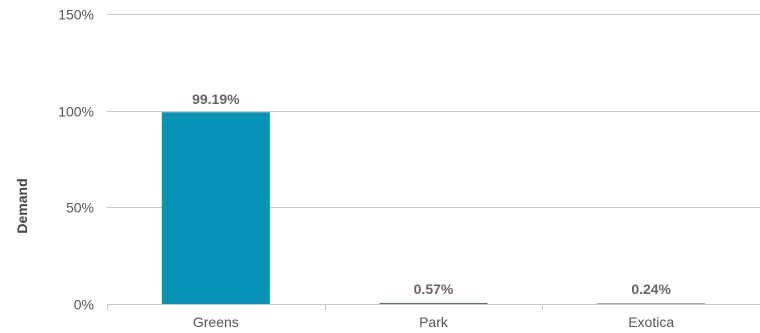  Describe the element at coordinates (651, 322) in the screenshot. I see `x-category-label: Exotica` at that location.